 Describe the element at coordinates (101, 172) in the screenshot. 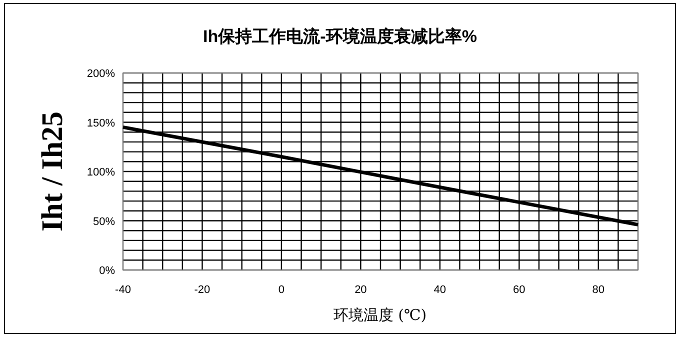

I see `y-tick-label: 100%` at that location.